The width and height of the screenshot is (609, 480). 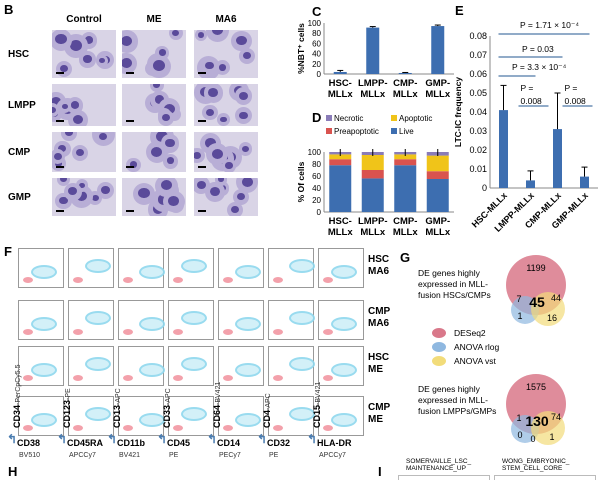 I want to click on legend-item: DESeq2, so click(x=465, y=333).